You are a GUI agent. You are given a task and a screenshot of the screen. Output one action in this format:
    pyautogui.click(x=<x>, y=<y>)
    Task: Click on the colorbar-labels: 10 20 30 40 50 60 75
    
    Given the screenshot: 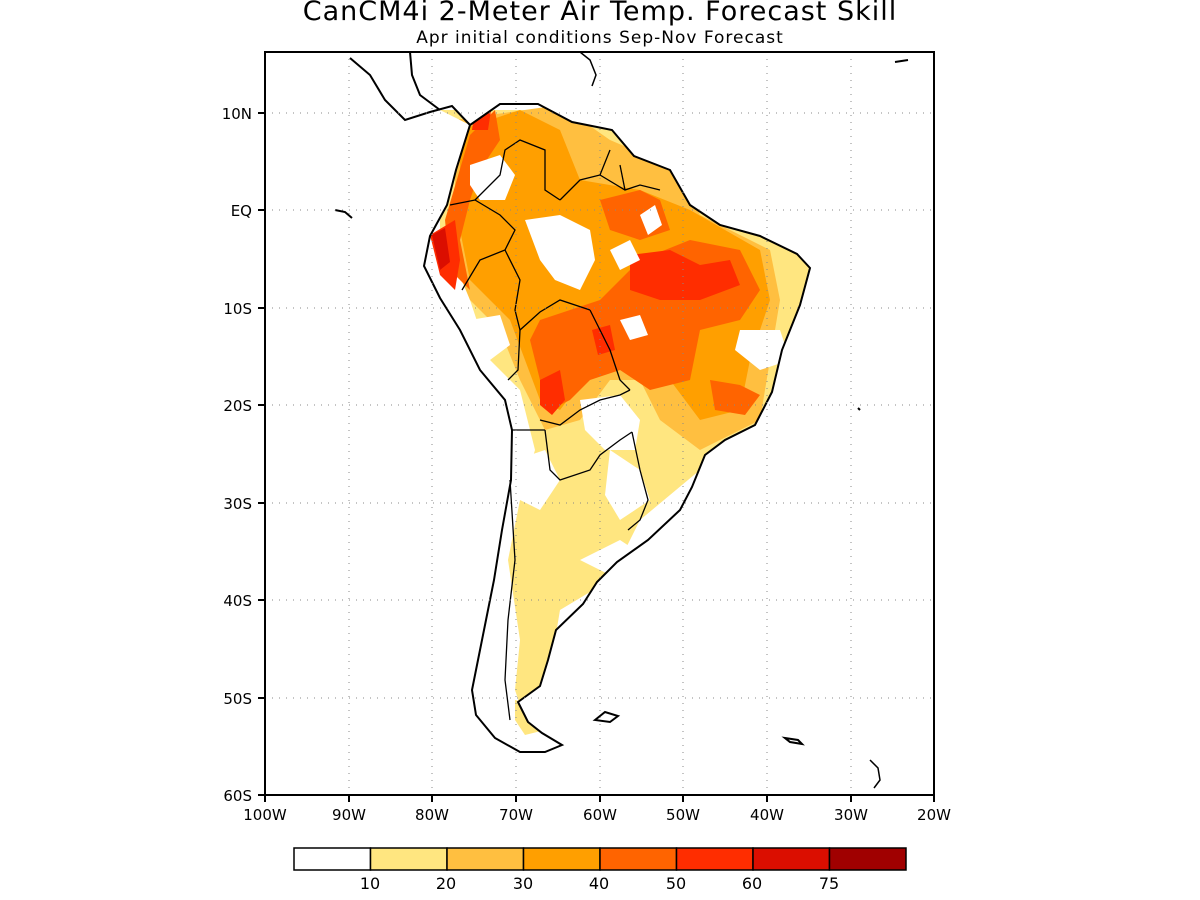 What is the action you would take?
    pyautogui.click(x=599, y=883)
    